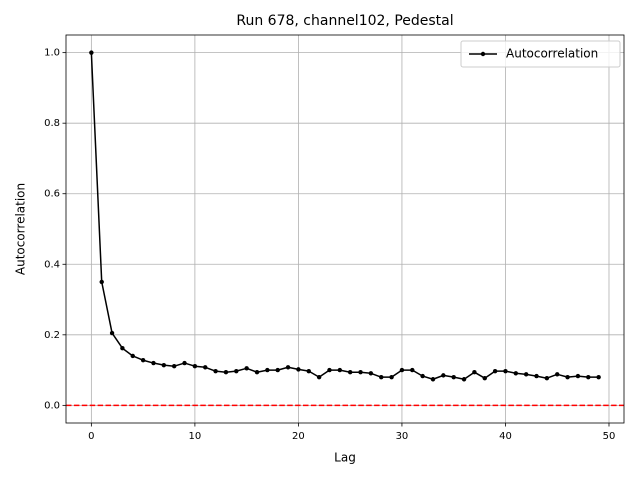  I want to click on y-tick-label: 0.2, so click(52, 335).